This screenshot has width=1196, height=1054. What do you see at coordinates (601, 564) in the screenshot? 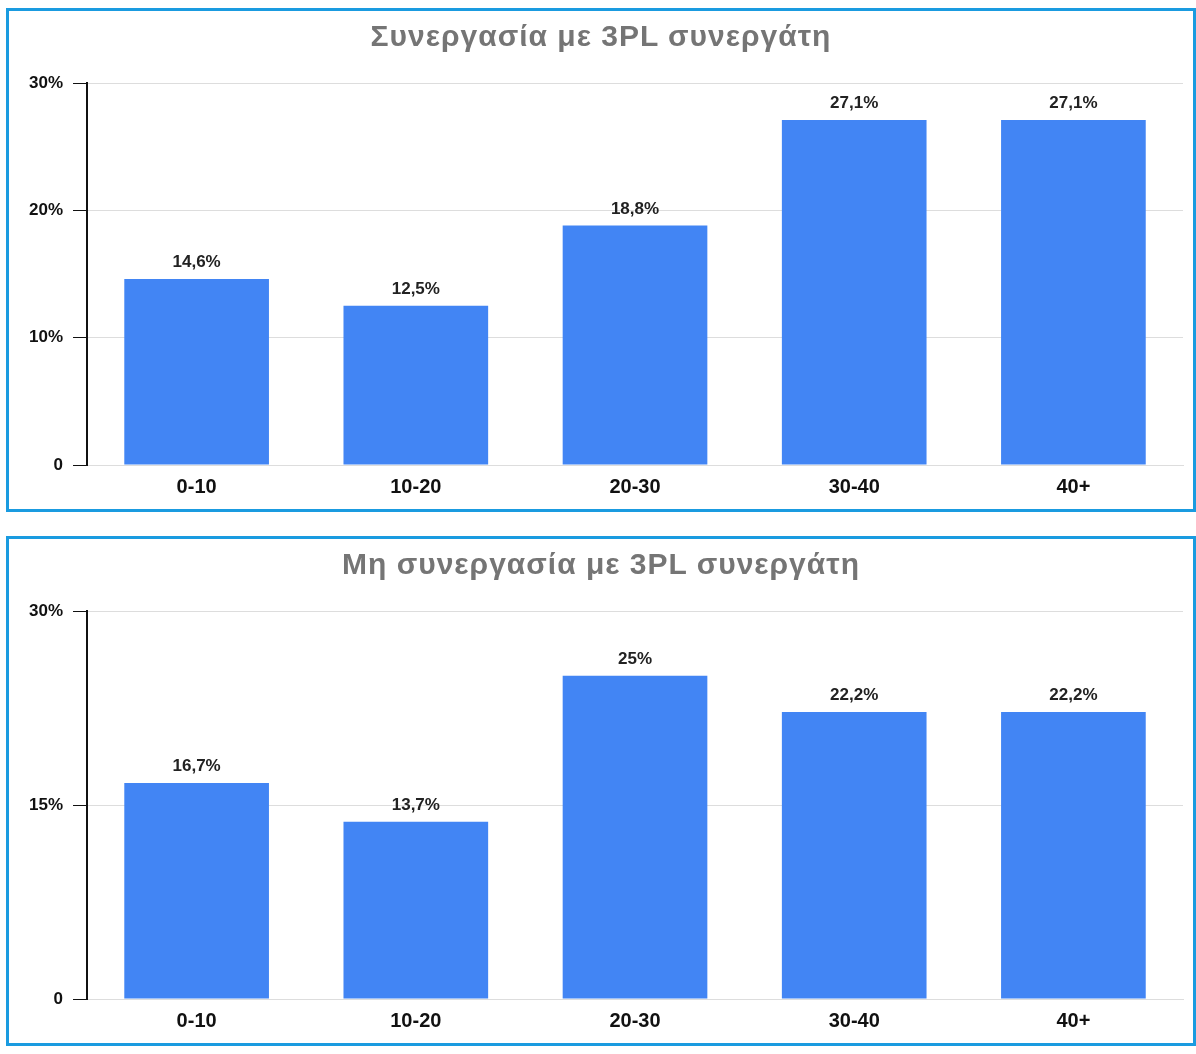
I see `chart-title: Μη συνεργασία με 3PL συνεργάτη` at bounding box center [601, 564].